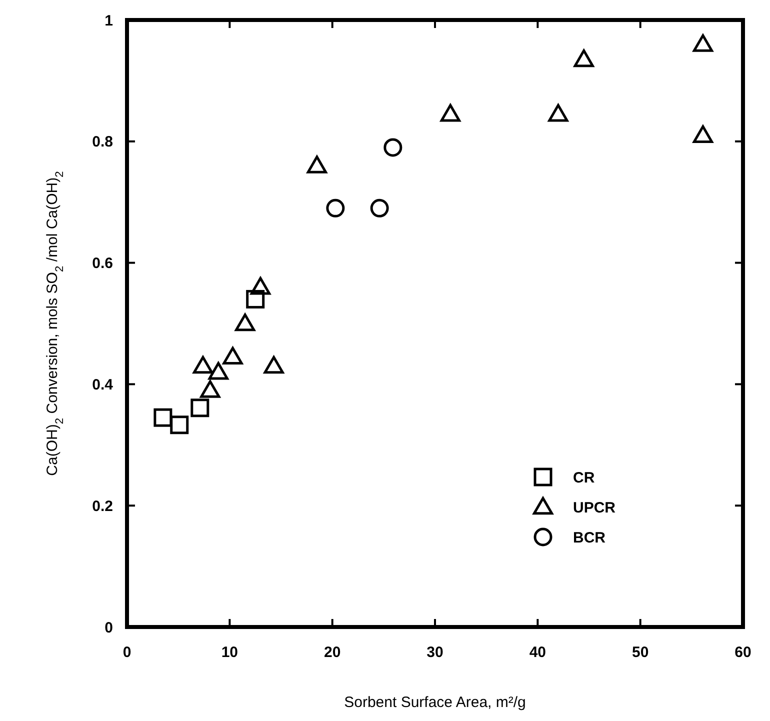 This screenshot has width=770, height=721. What do you see at coordinates (103, 385) in the screenshot?
I see `y-tick-label: 0.4` at bounding box center [103, 385].